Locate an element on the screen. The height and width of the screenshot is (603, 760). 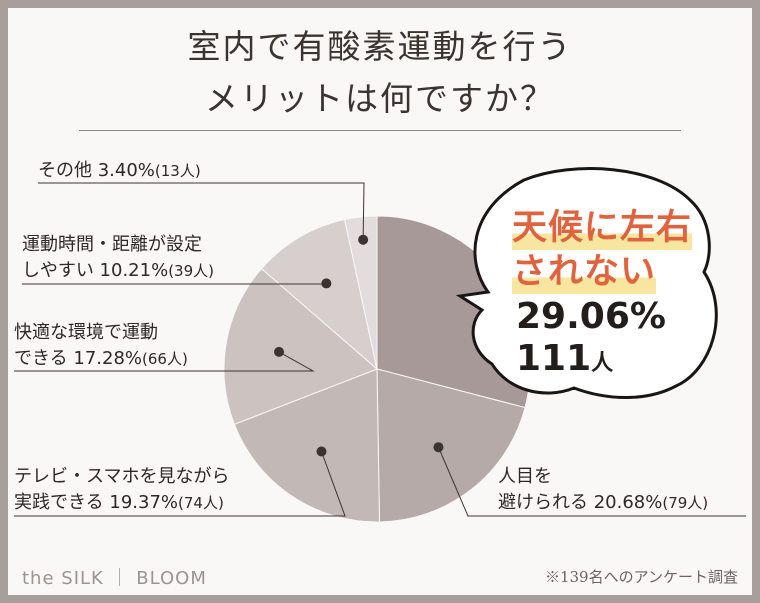
weather-count: 111人 is located at coordinates (565, 358).